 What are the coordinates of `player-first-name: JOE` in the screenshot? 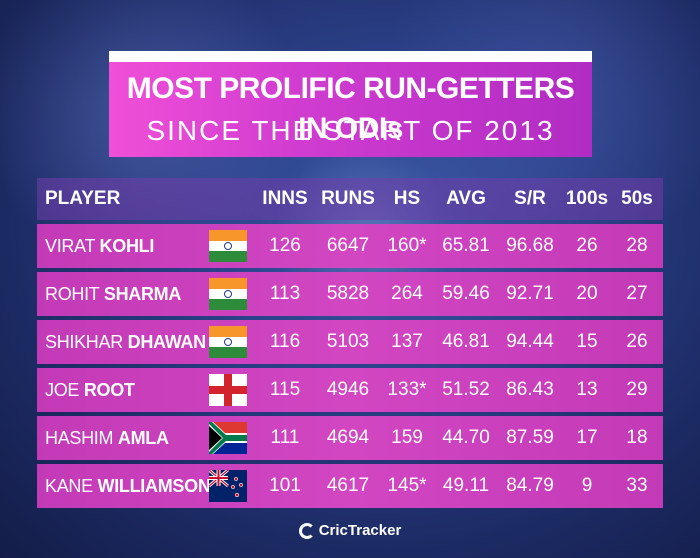 It's located at (64, 390).